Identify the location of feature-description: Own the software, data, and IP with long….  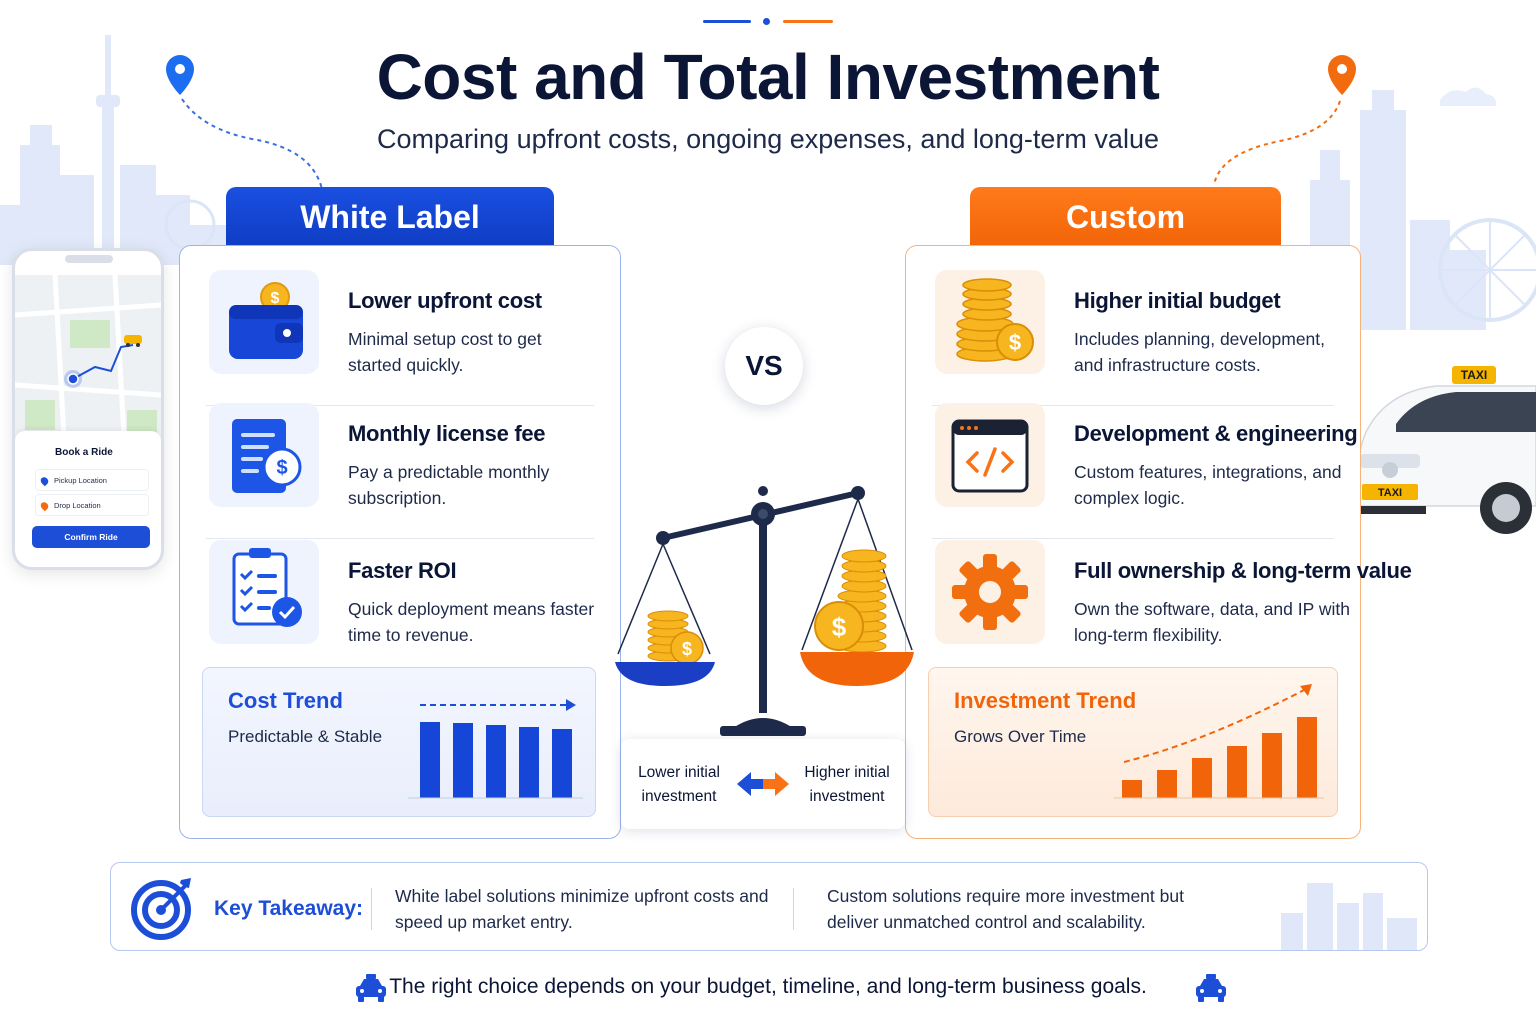
(1212, 622).